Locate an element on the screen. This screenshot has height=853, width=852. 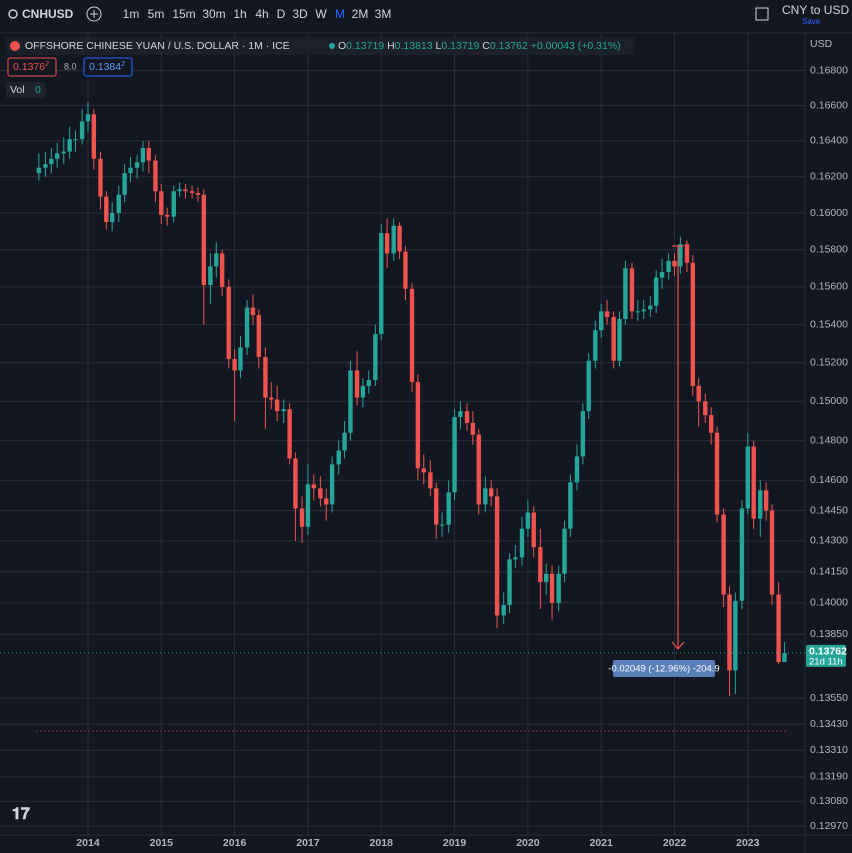
y-tick-label: 0.13190 is located at coordinates (829, 777).